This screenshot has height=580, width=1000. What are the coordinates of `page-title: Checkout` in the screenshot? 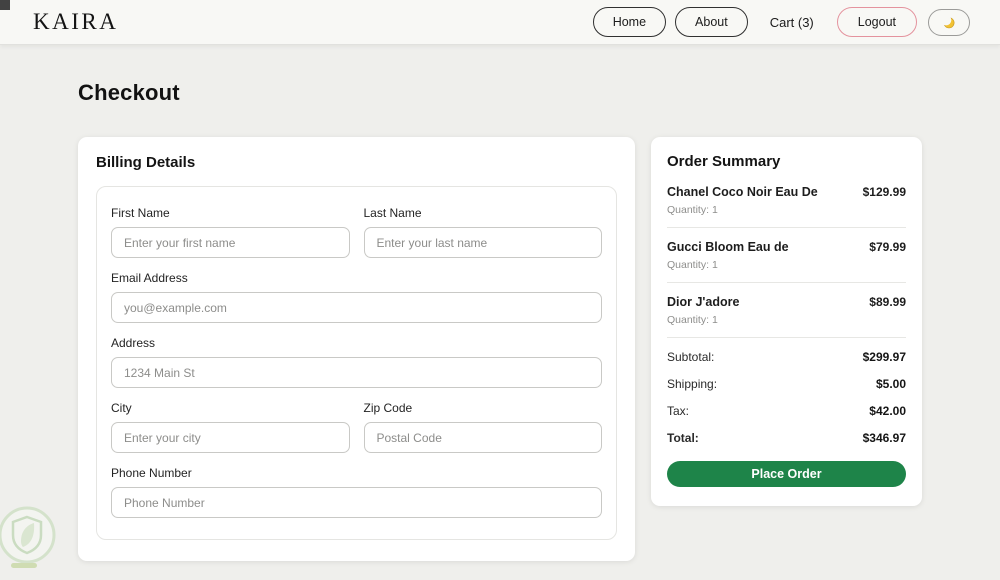 It's located at (129, 92).